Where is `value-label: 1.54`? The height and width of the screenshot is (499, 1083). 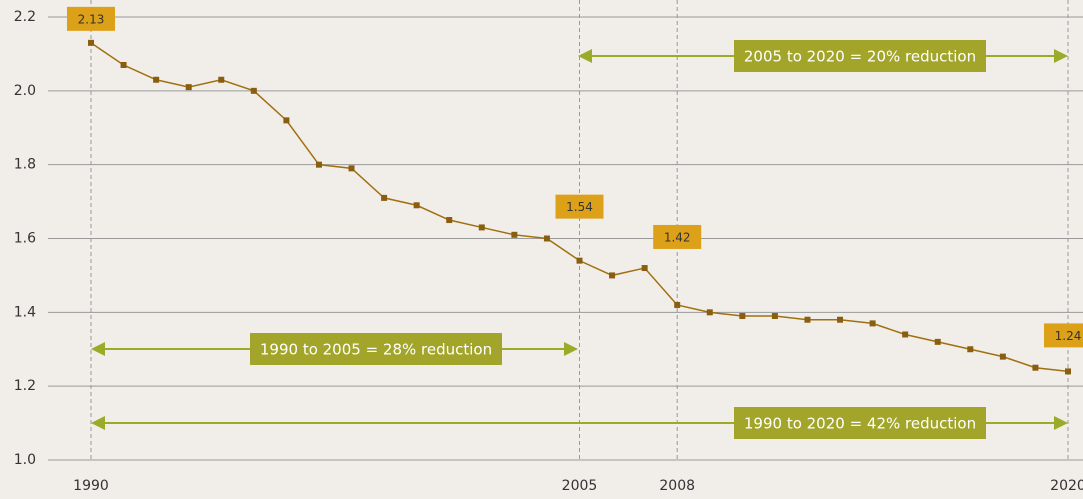 value-label: 1.54 is located at coordinates (579, 207).